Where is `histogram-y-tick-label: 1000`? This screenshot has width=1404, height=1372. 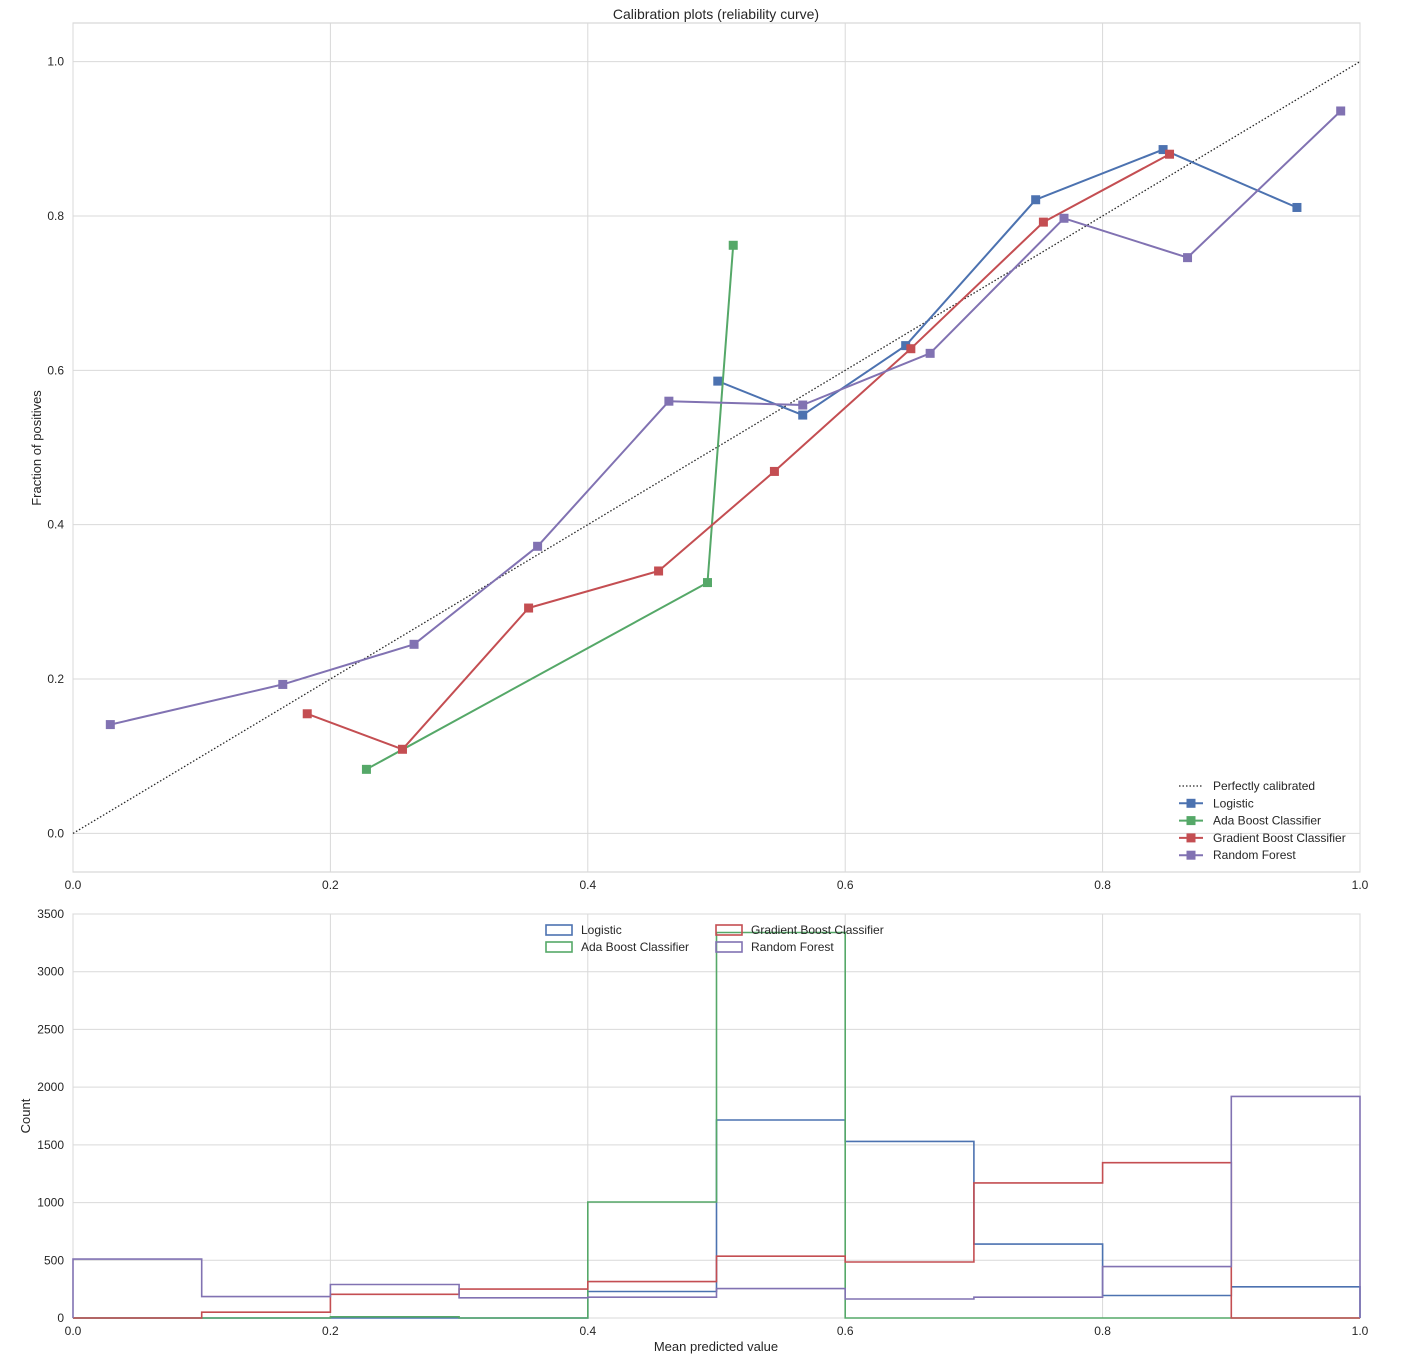
histogram-y-tick-label: 1000 is located at coordinates (50, 1203).